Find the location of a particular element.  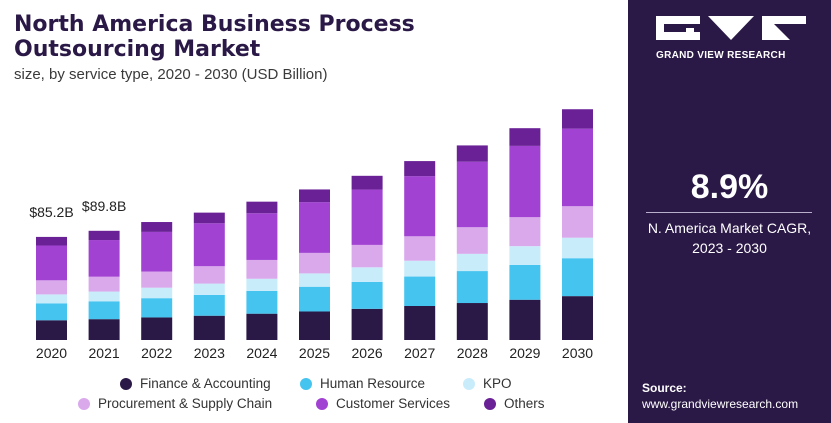

x-tick-label-2025: 2025 is located at coordinates (314, 353).